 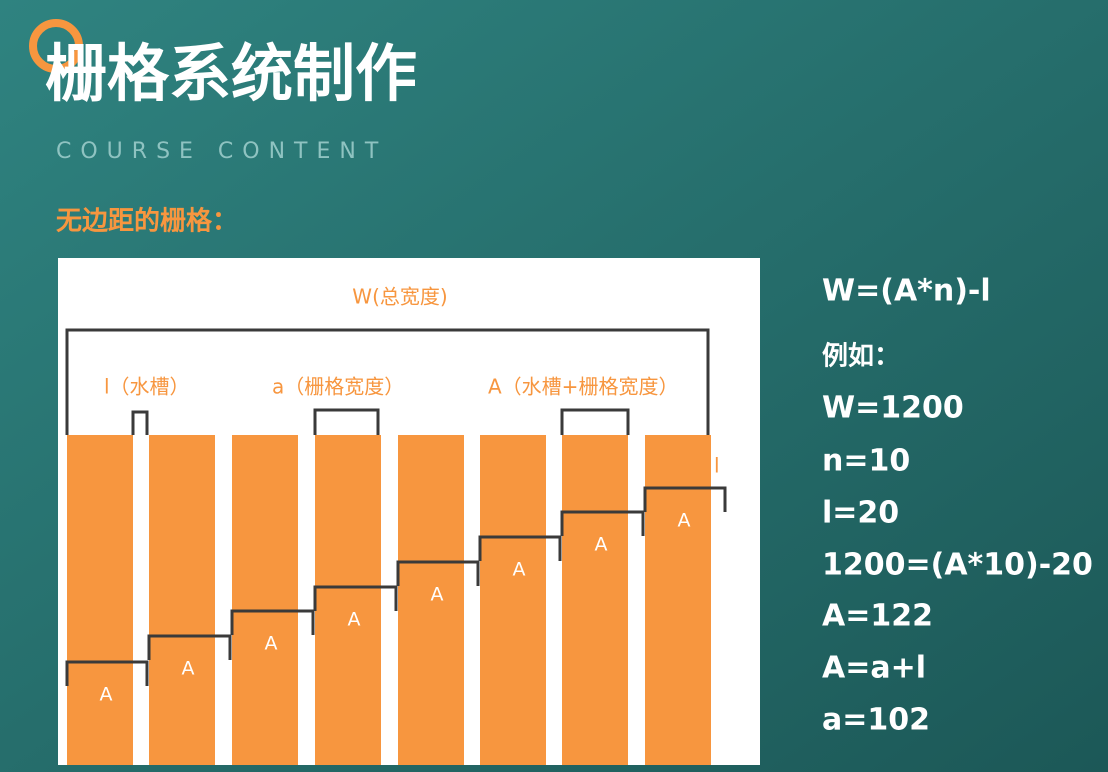 What do you see at coordinates (957, 565) in the screenshot?
I see `formula: 1200=(A*10)-20` at bounding box center [957, 565].